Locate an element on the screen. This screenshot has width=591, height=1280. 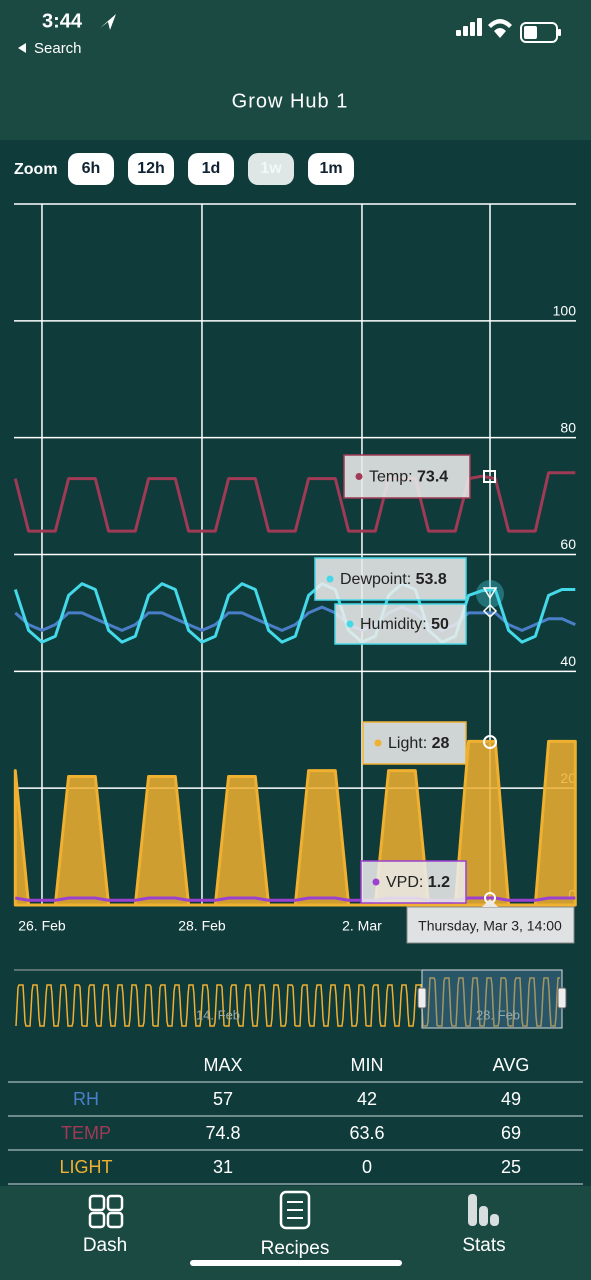
tooltip-label: Light: is located at coordinates (407, 743).